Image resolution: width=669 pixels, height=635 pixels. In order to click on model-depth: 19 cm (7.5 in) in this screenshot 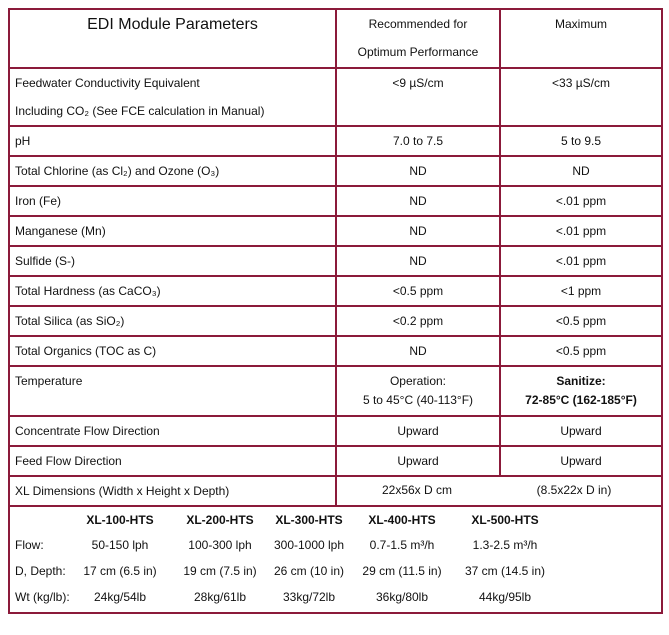, I will do `click(220, 571)`.